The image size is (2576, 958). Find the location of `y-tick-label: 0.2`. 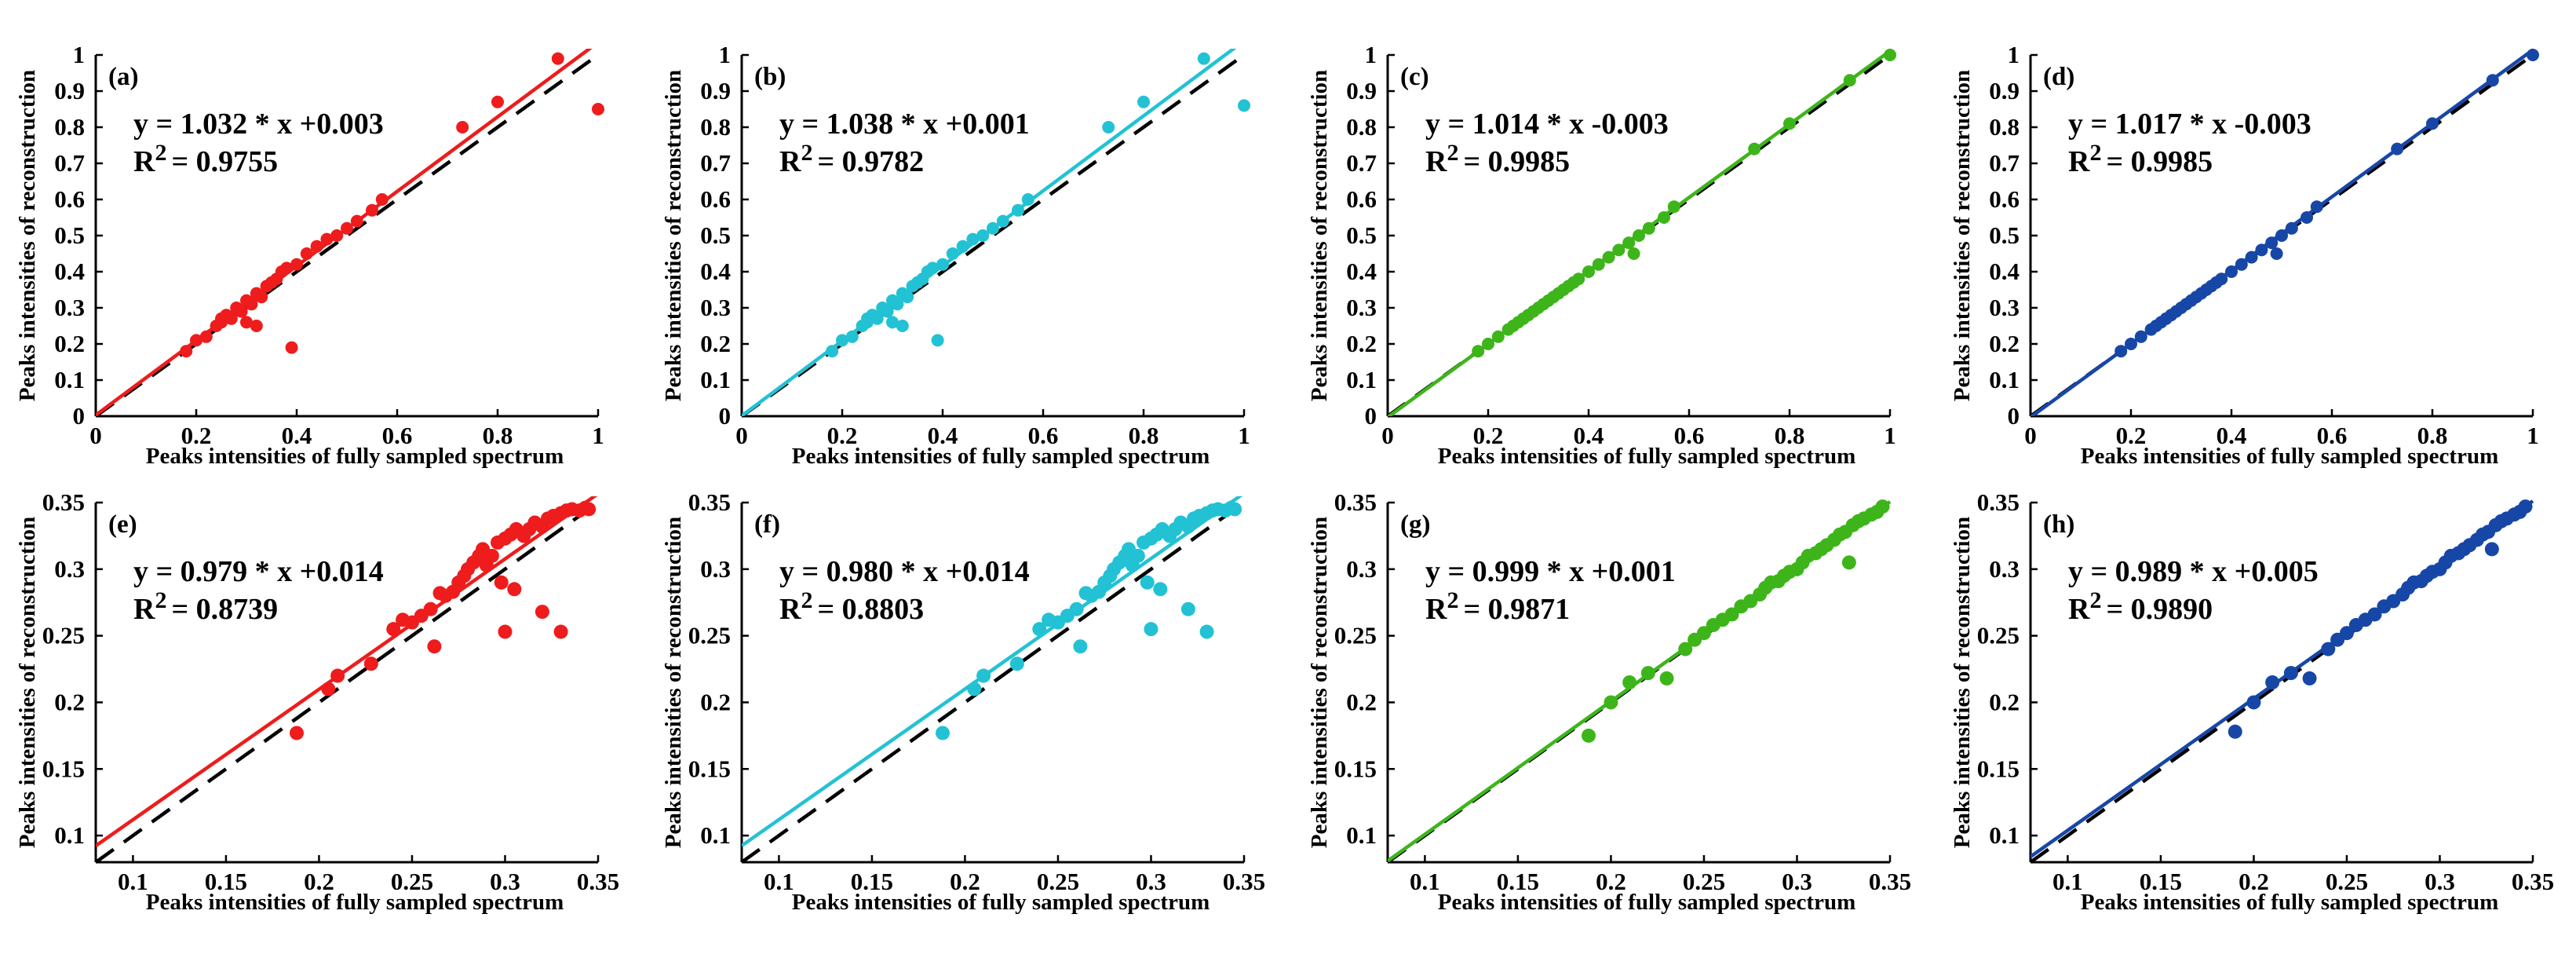

y-tick-label: 0.2 is located at coordinates (69, 343).